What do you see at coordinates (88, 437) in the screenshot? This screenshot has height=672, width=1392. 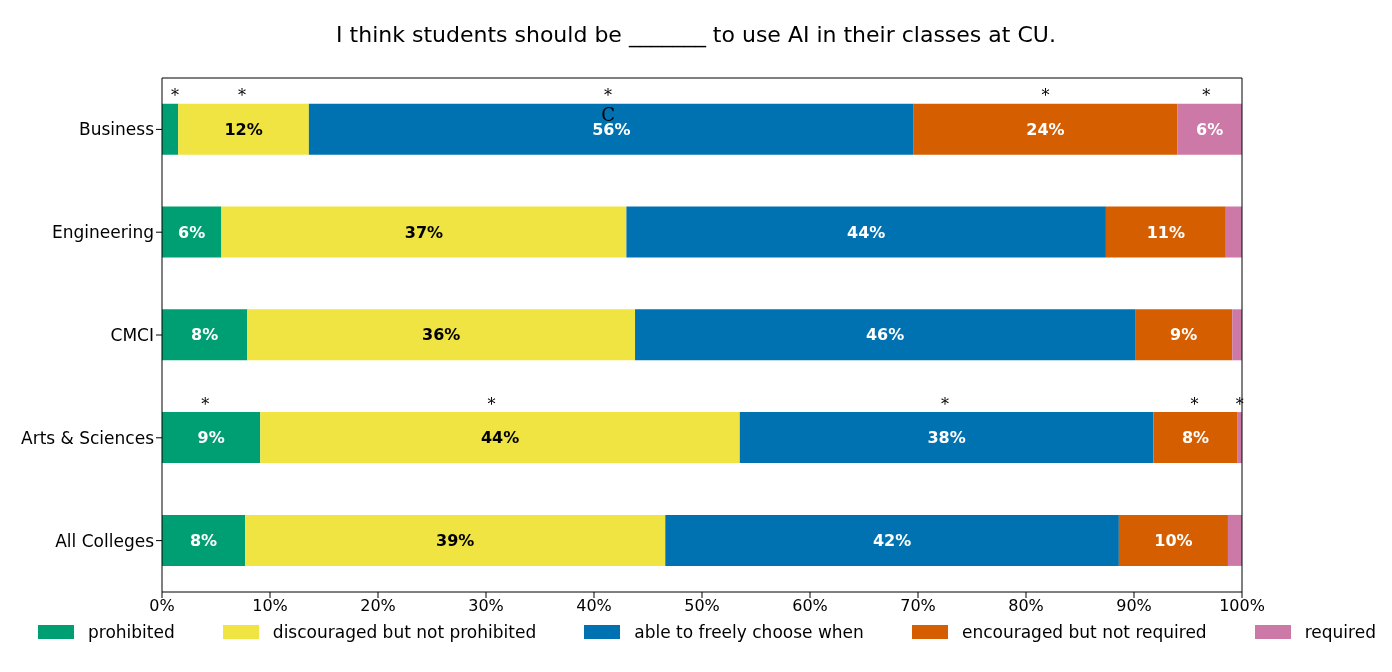 I see `y-tick-label: Arts & Sciences` at bounding box center [88, 437].